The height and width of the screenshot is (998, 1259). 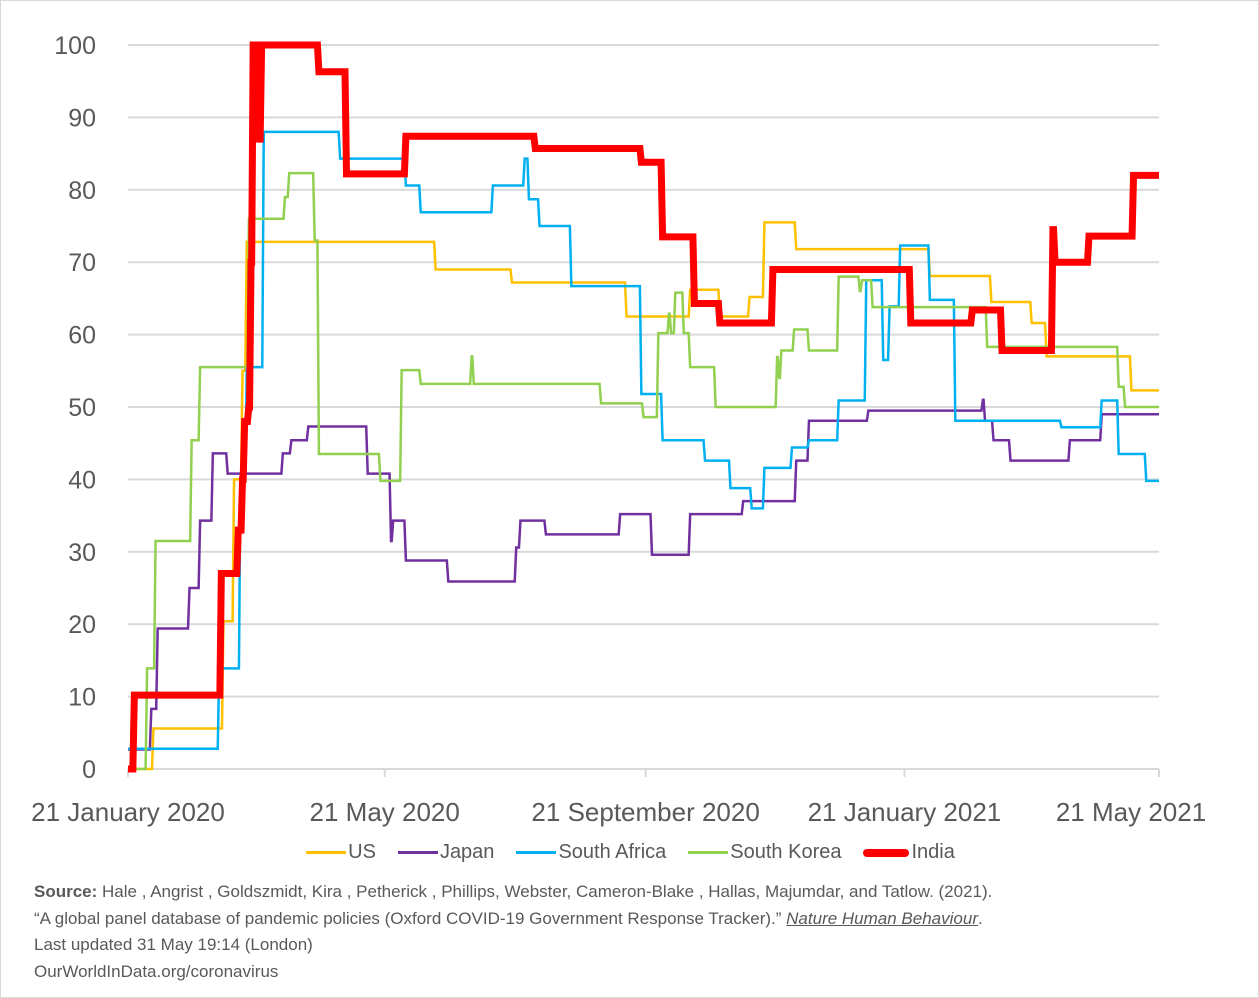 What do you see at coordinates (82, 408) in the screenshot?
I see `y-tick-label: 50` at bounding box center [82, 408].